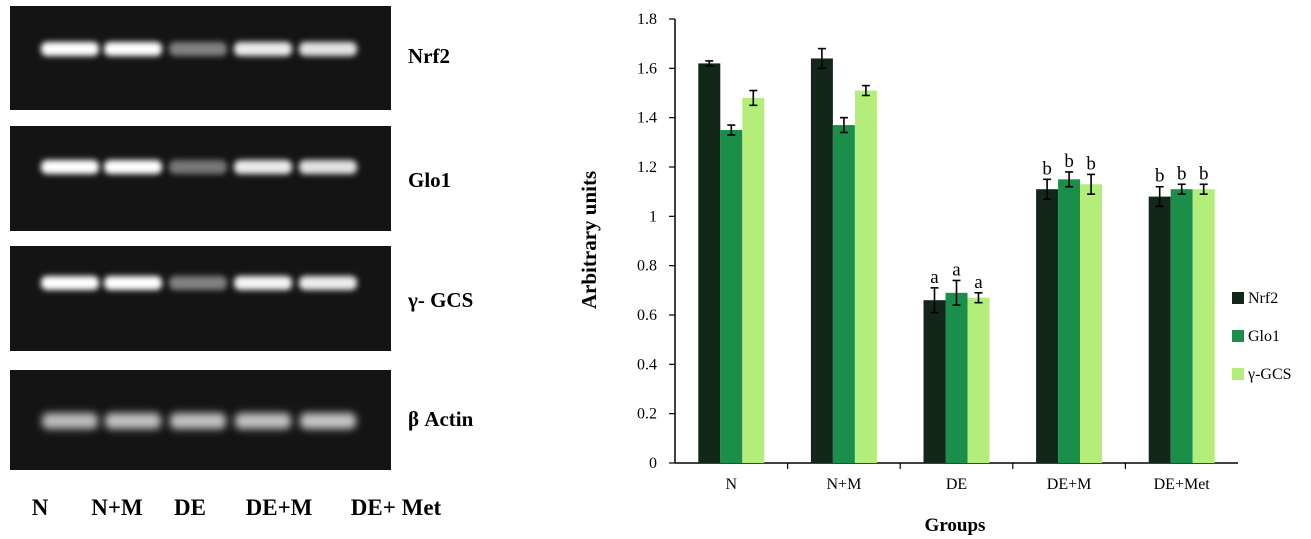 The height and width of the screenshot is (539, 1311). I want to click on x-tick-label-de-m: DE+M, so click(1069, 484).